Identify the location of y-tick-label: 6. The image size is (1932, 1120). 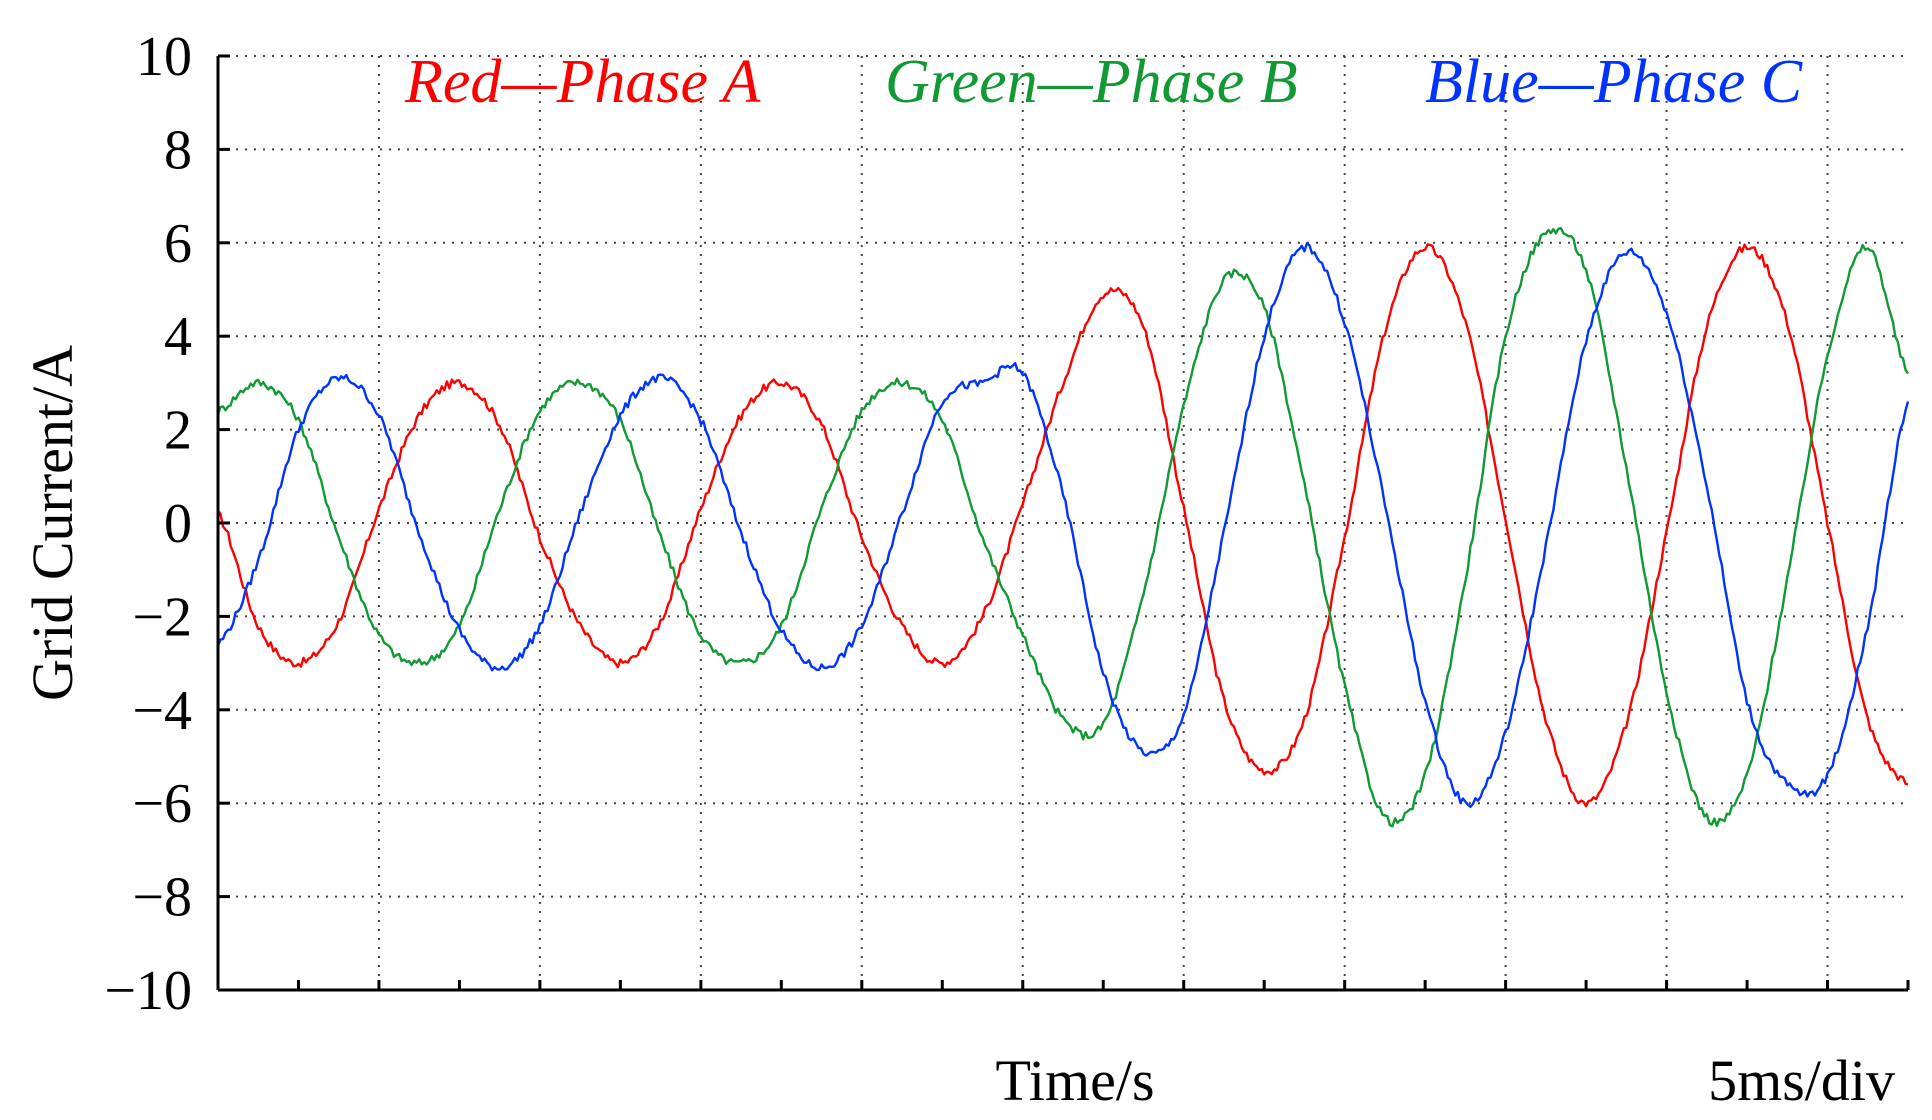
(178, 244).